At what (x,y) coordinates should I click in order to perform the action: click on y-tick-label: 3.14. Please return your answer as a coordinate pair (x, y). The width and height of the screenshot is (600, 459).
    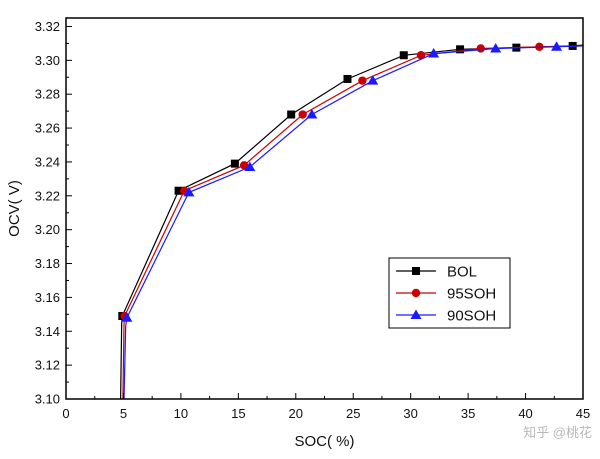
    Looking at the image, I should click on (47, 331).